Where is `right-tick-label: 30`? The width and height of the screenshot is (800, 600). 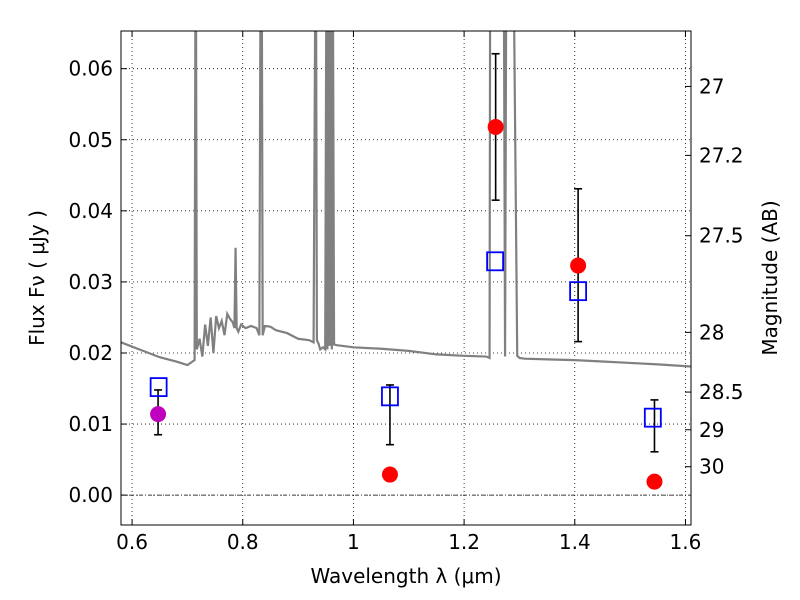 right-tick-label: 30 is located at coordinates (711, 467).